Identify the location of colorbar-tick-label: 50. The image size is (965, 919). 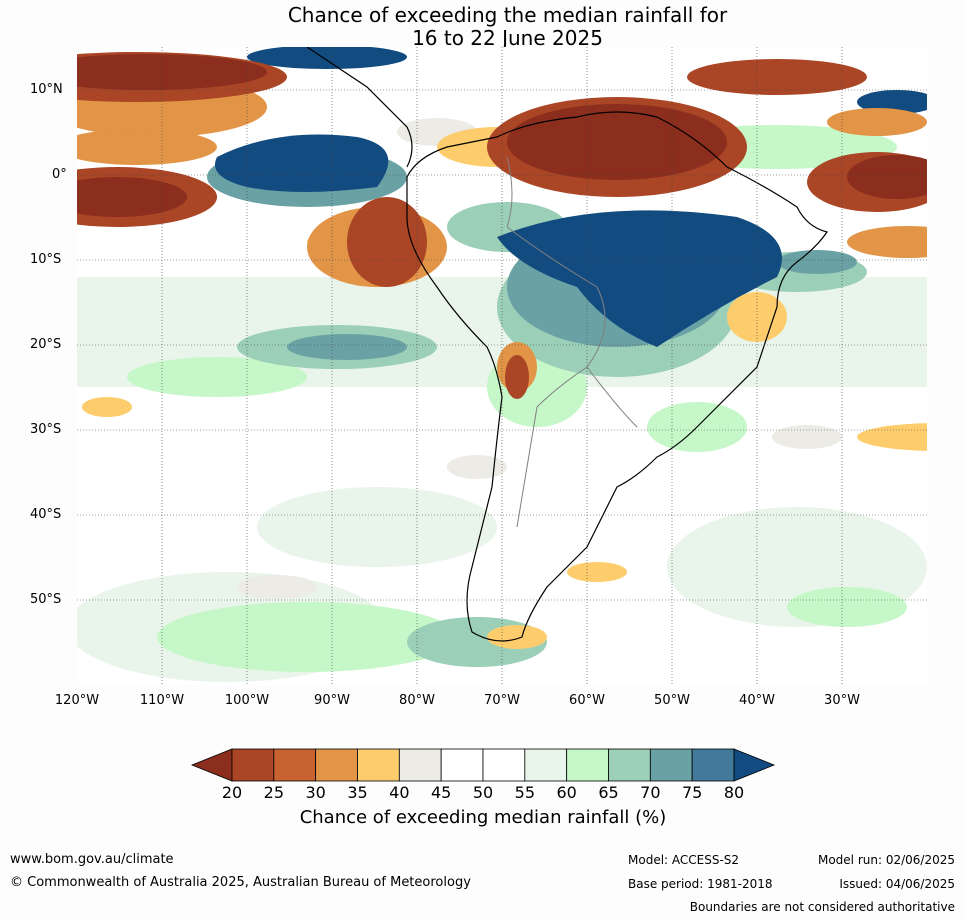
(483, 792).